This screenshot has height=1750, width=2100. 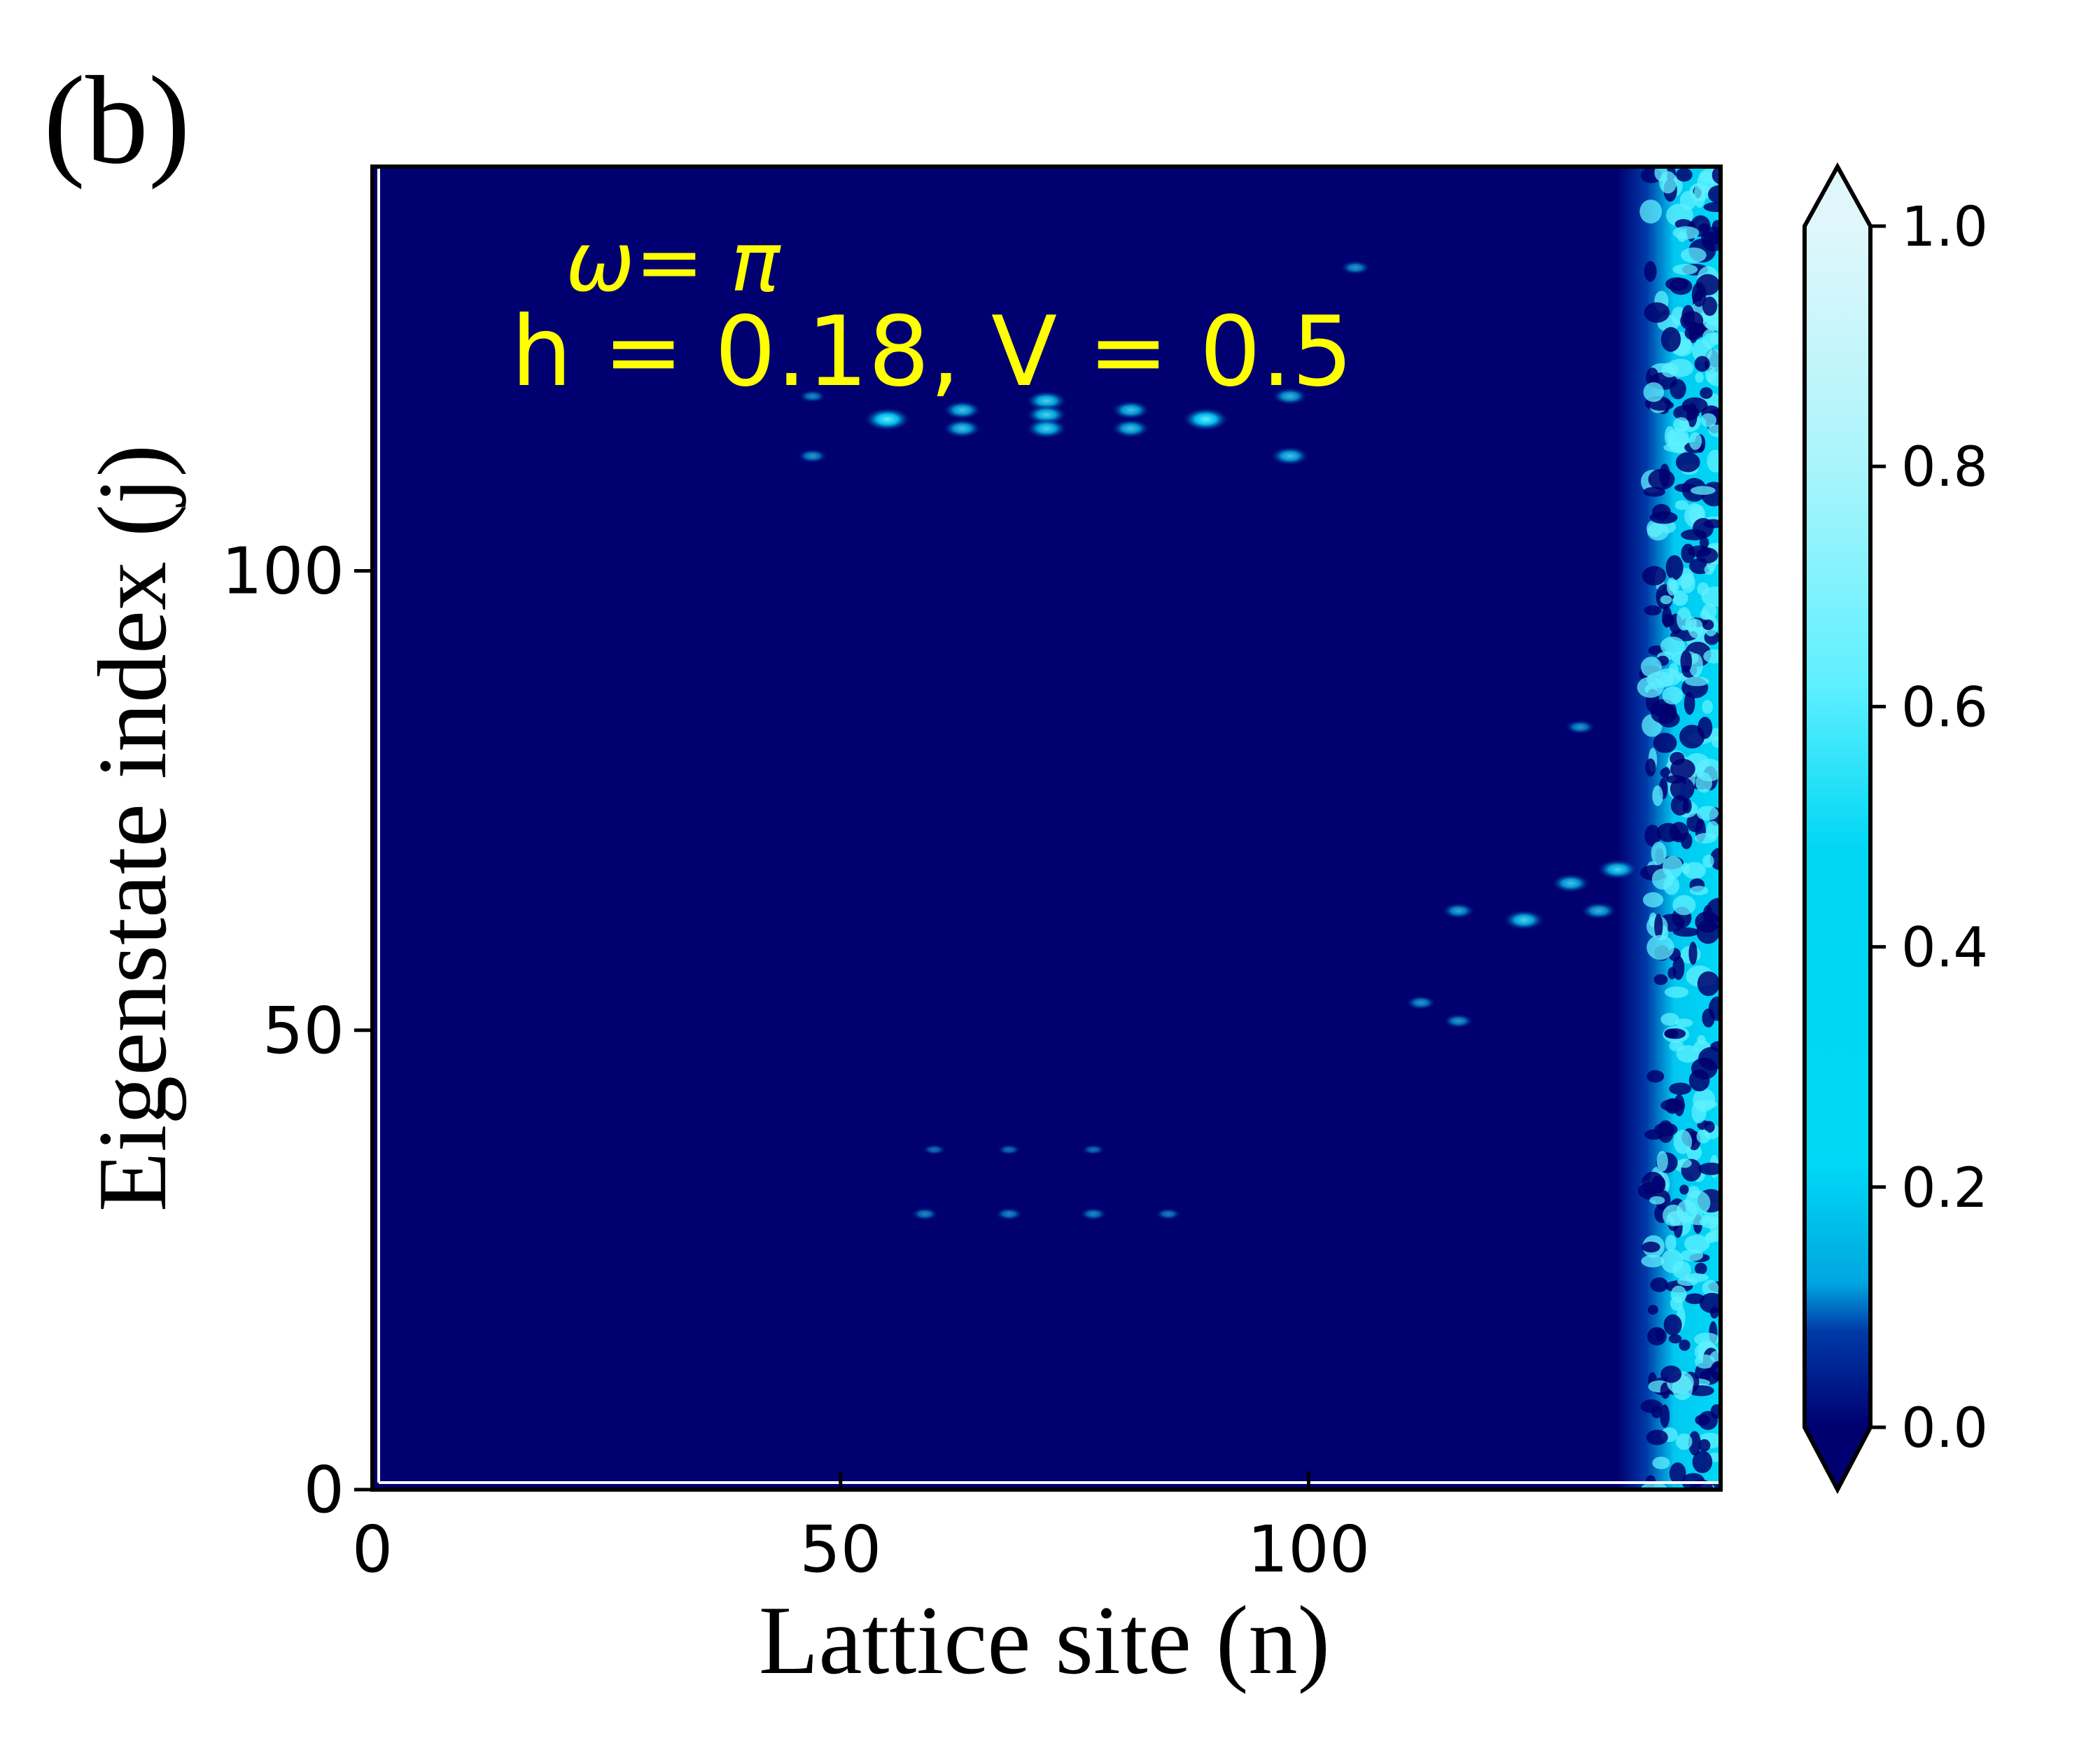 What do you see at coordinates (1837, 196) in the screenshot?
I see `colorbar-extend-max` at bounding box center [1837, 196].